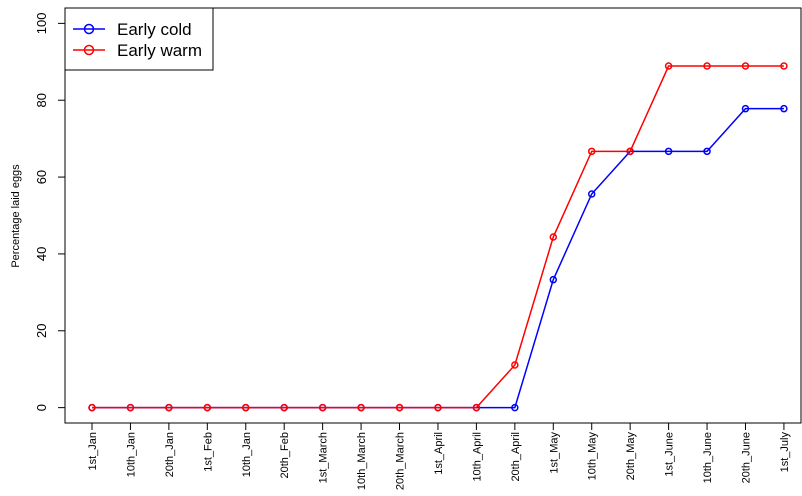 This screenshot has width=802, height=496. What do you see at coordinates (593, 456) in the screenshot?
I see `x-tick-label: 10th_May` at bounding box center [593, 456].